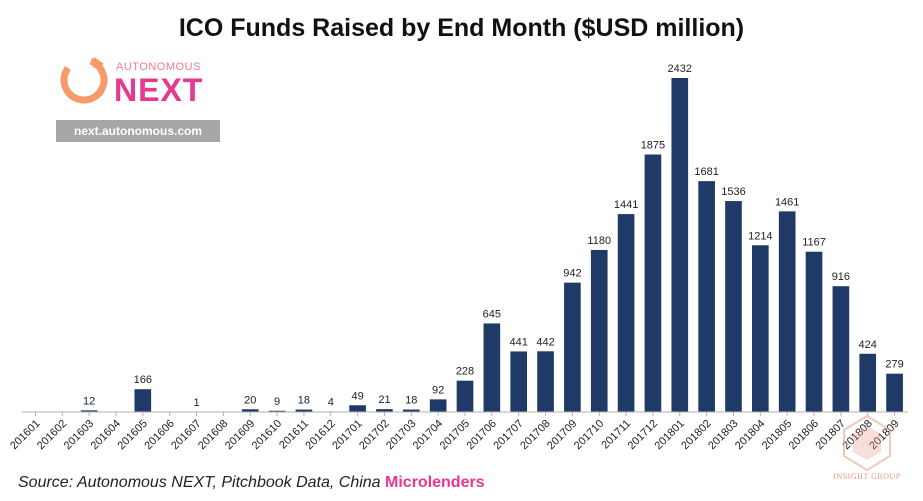 This screenshot has width=923, height=501. What do you see at coordinates (143, 380) in the screenshot?
I see `value-label-201605: 166` at bounding box center [143, 380].